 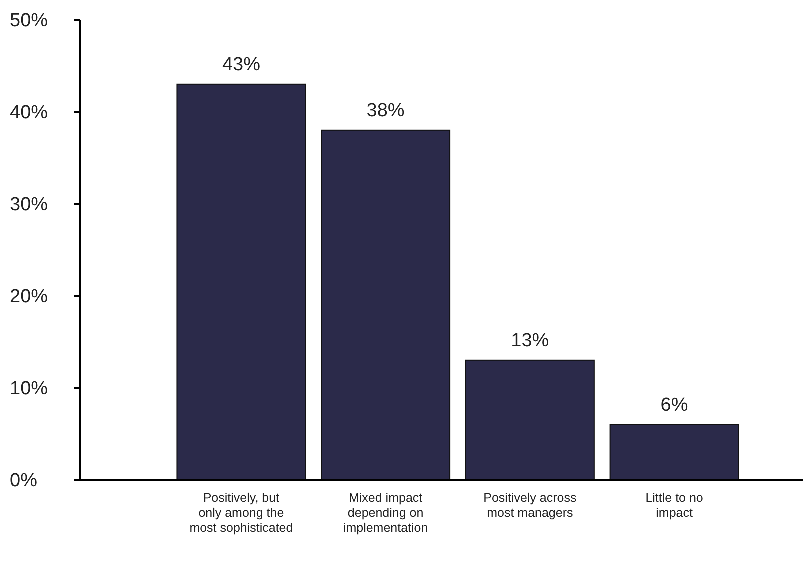 I want to click on x-tick-label: Little to no impact, so click(x=675, y=505).